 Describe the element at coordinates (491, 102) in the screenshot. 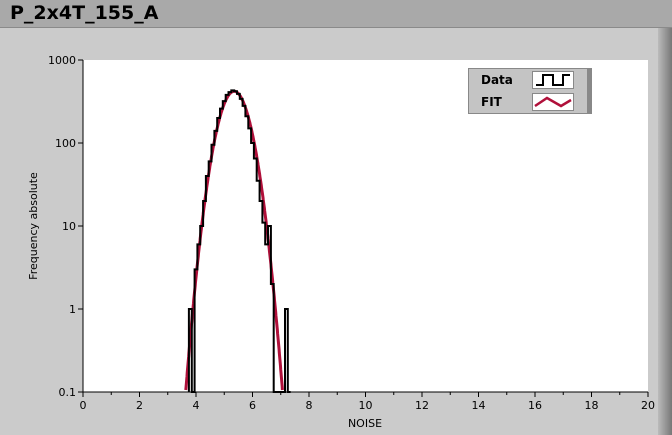

I see `legend-label-fit: FIT` at that location.